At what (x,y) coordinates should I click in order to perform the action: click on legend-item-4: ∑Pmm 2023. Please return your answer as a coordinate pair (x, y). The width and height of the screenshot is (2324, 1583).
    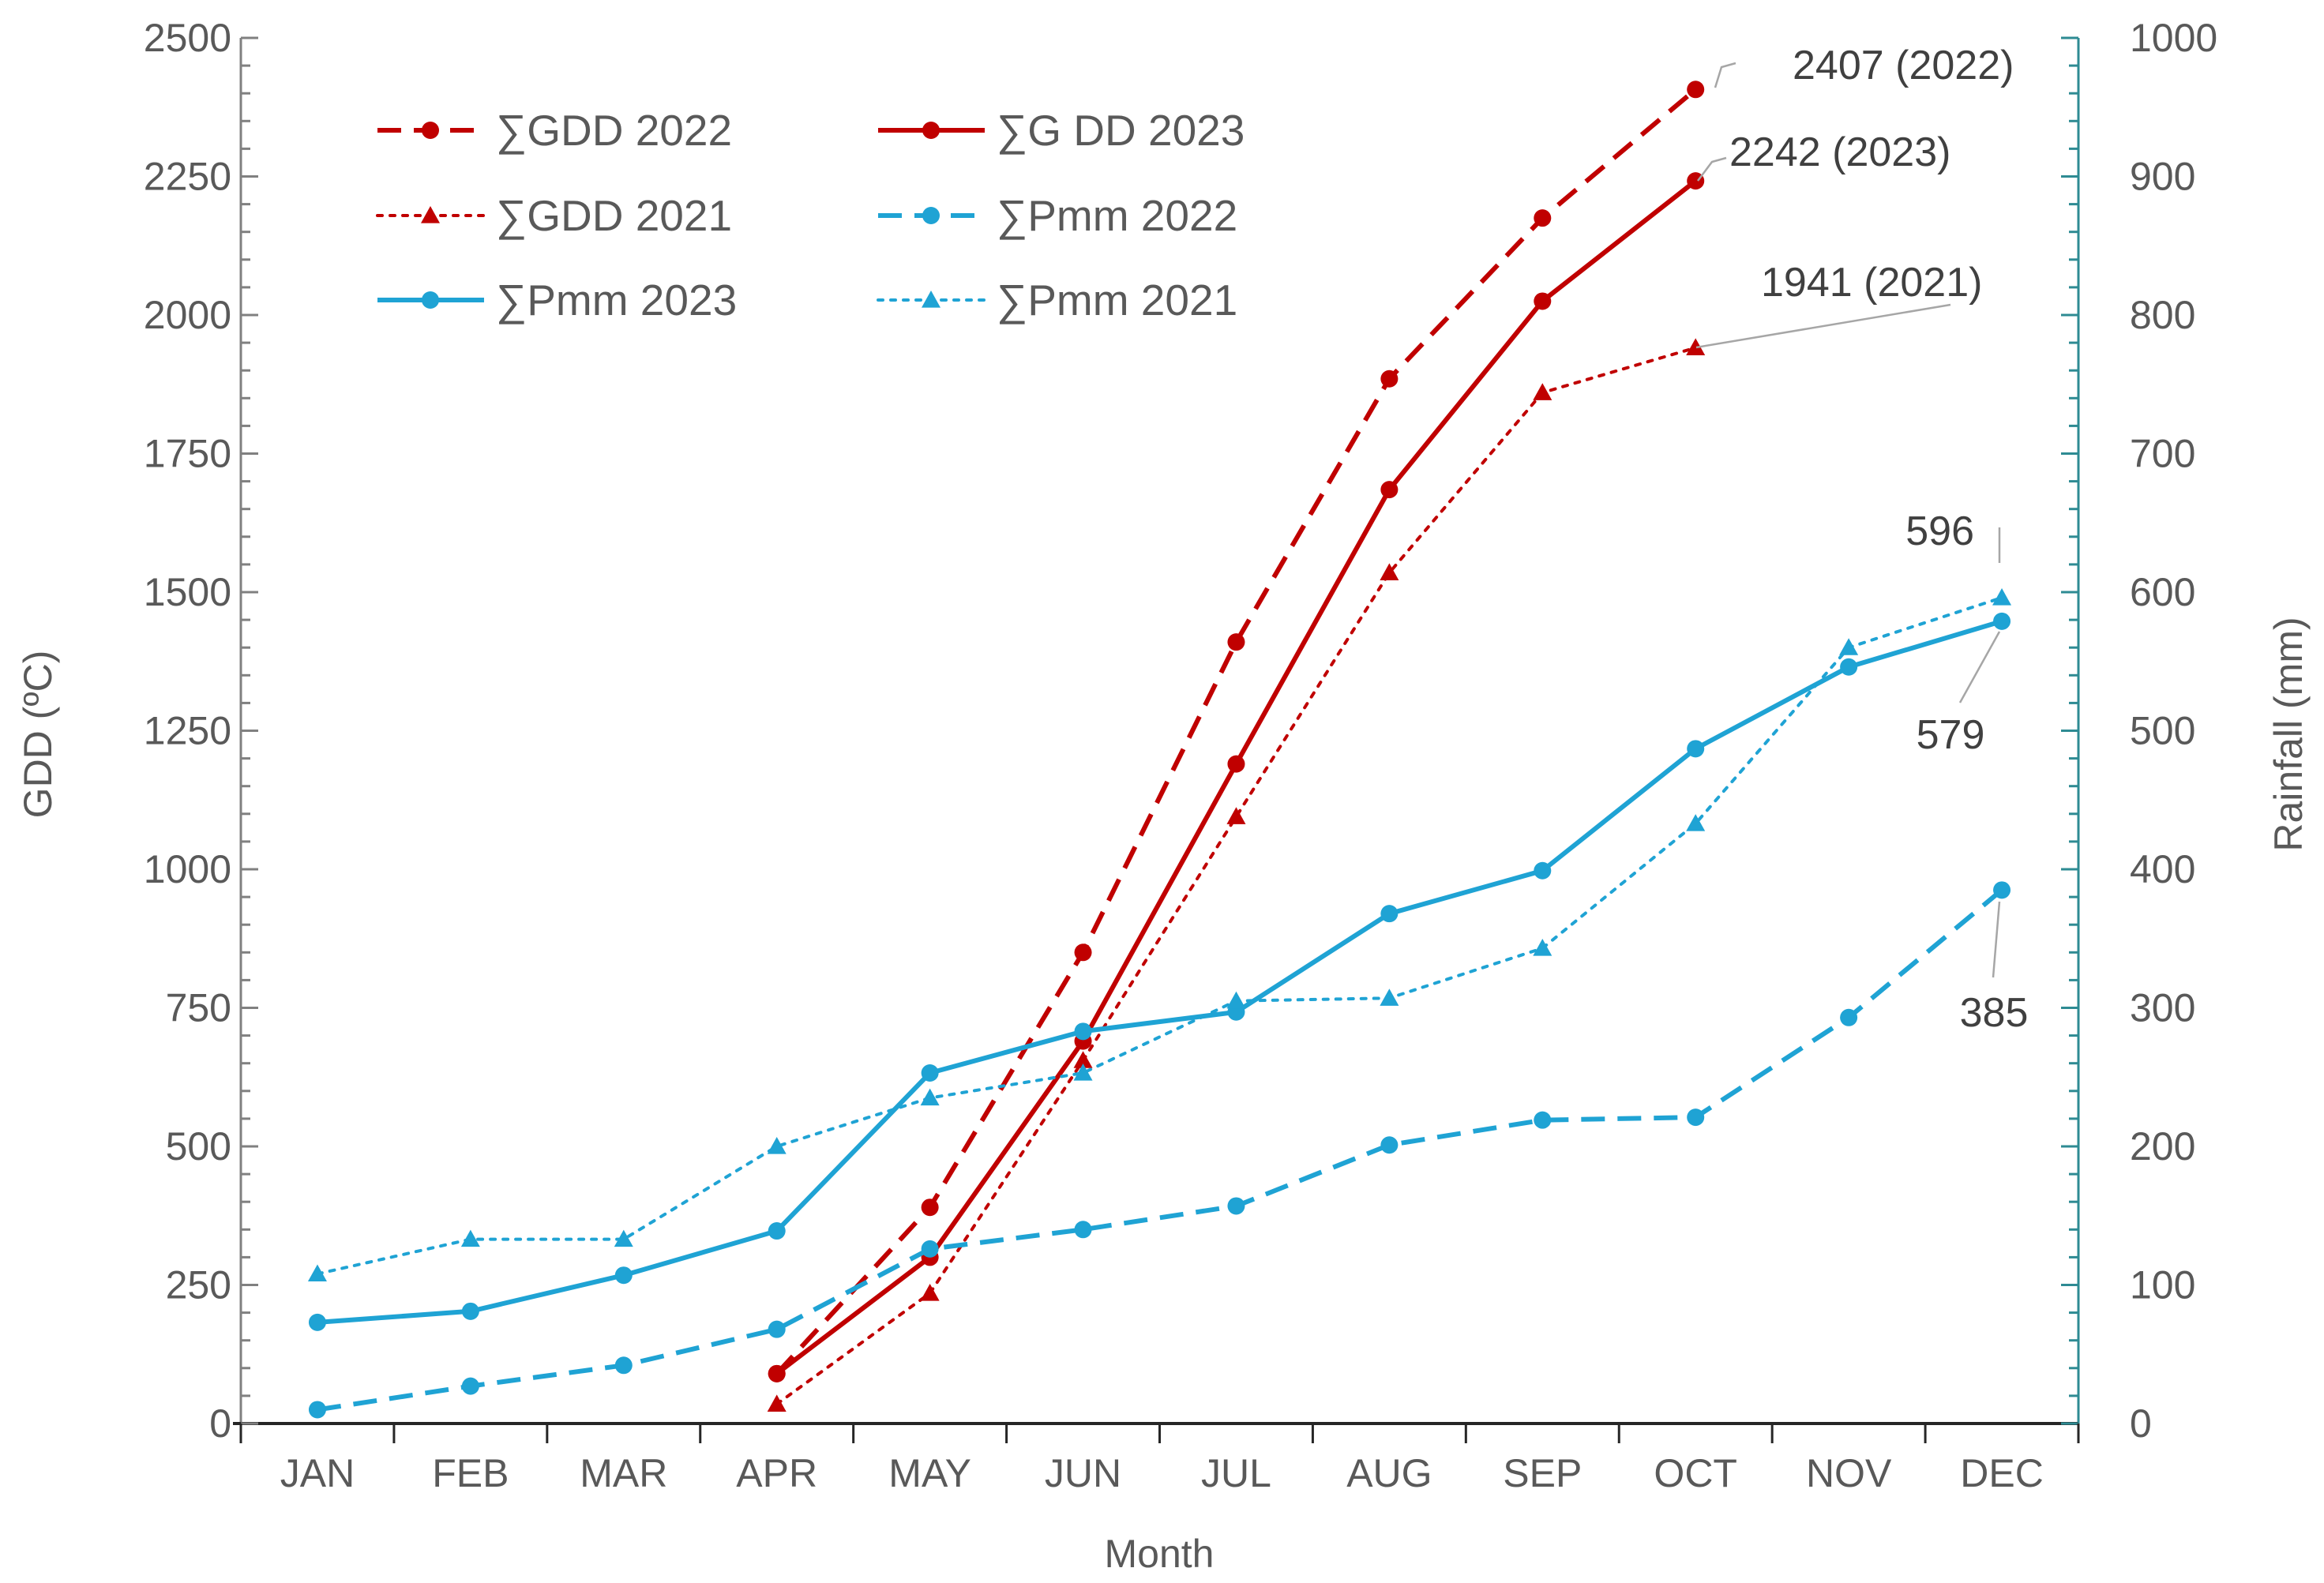
    Looking at the image, I should click on (557, 300).